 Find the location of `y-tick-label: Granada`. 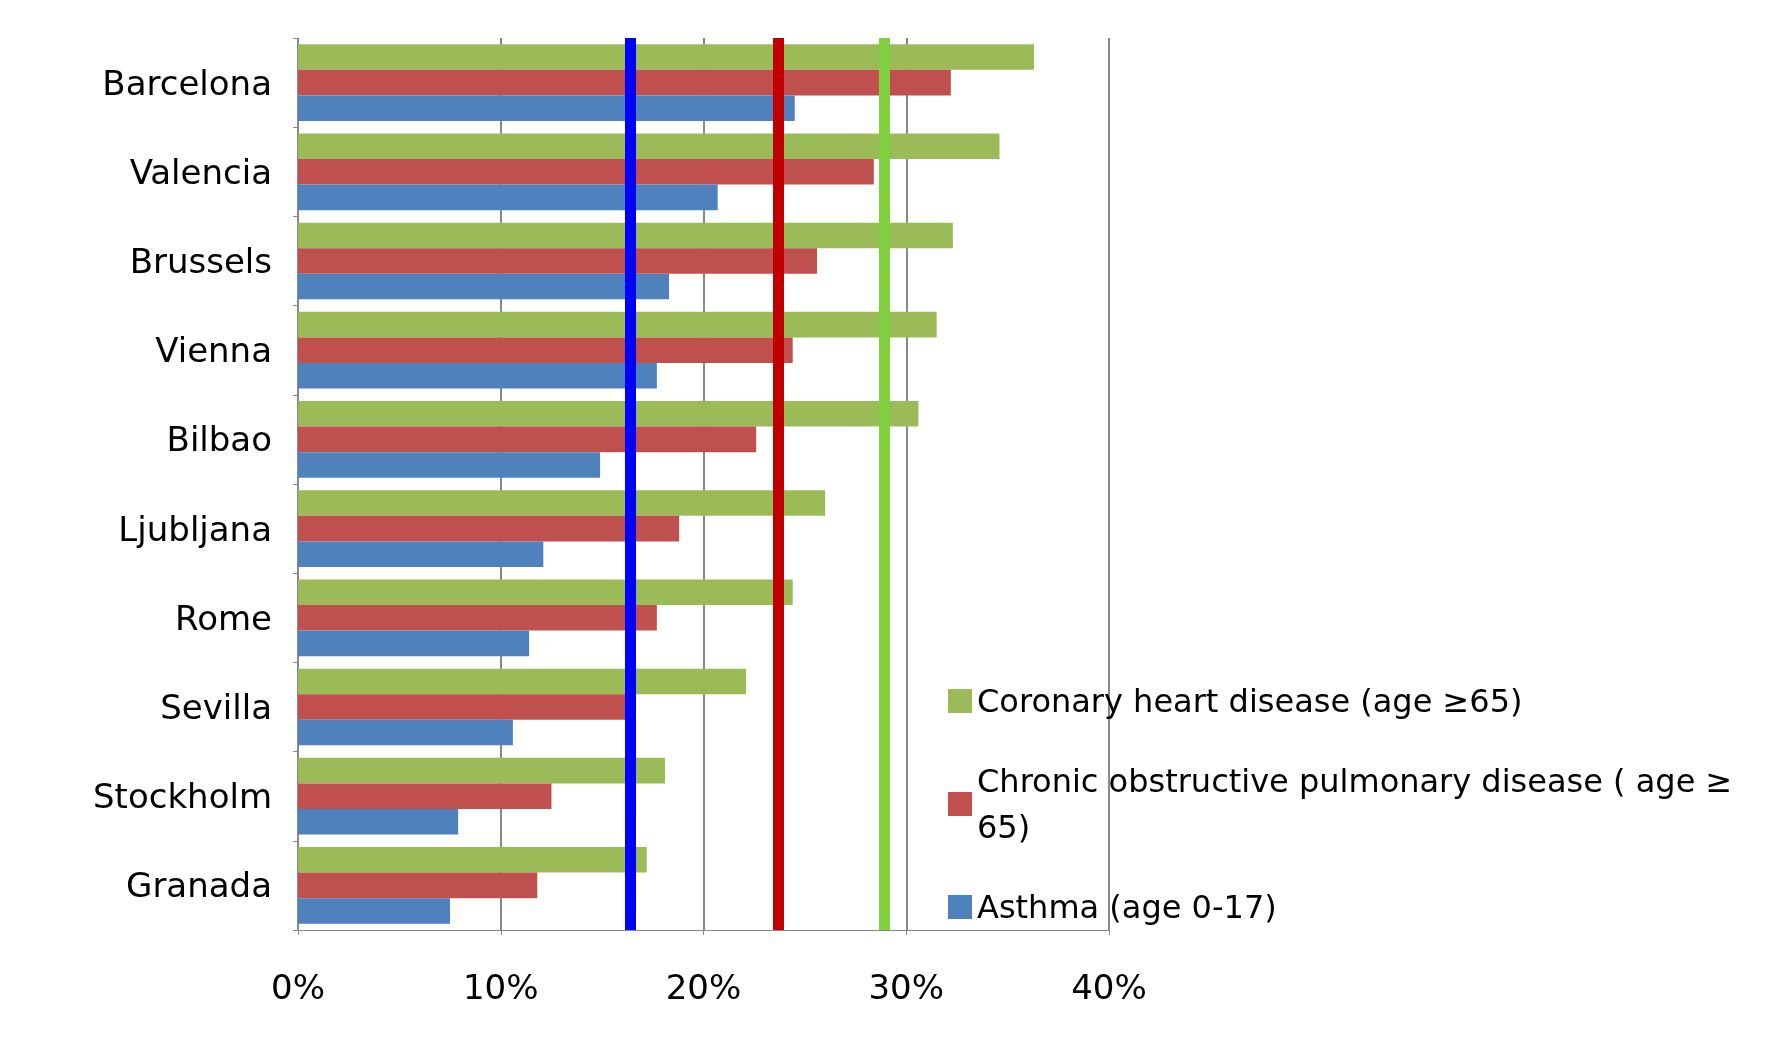

y-tick-label: Granada is located at coordinates (199, 885).